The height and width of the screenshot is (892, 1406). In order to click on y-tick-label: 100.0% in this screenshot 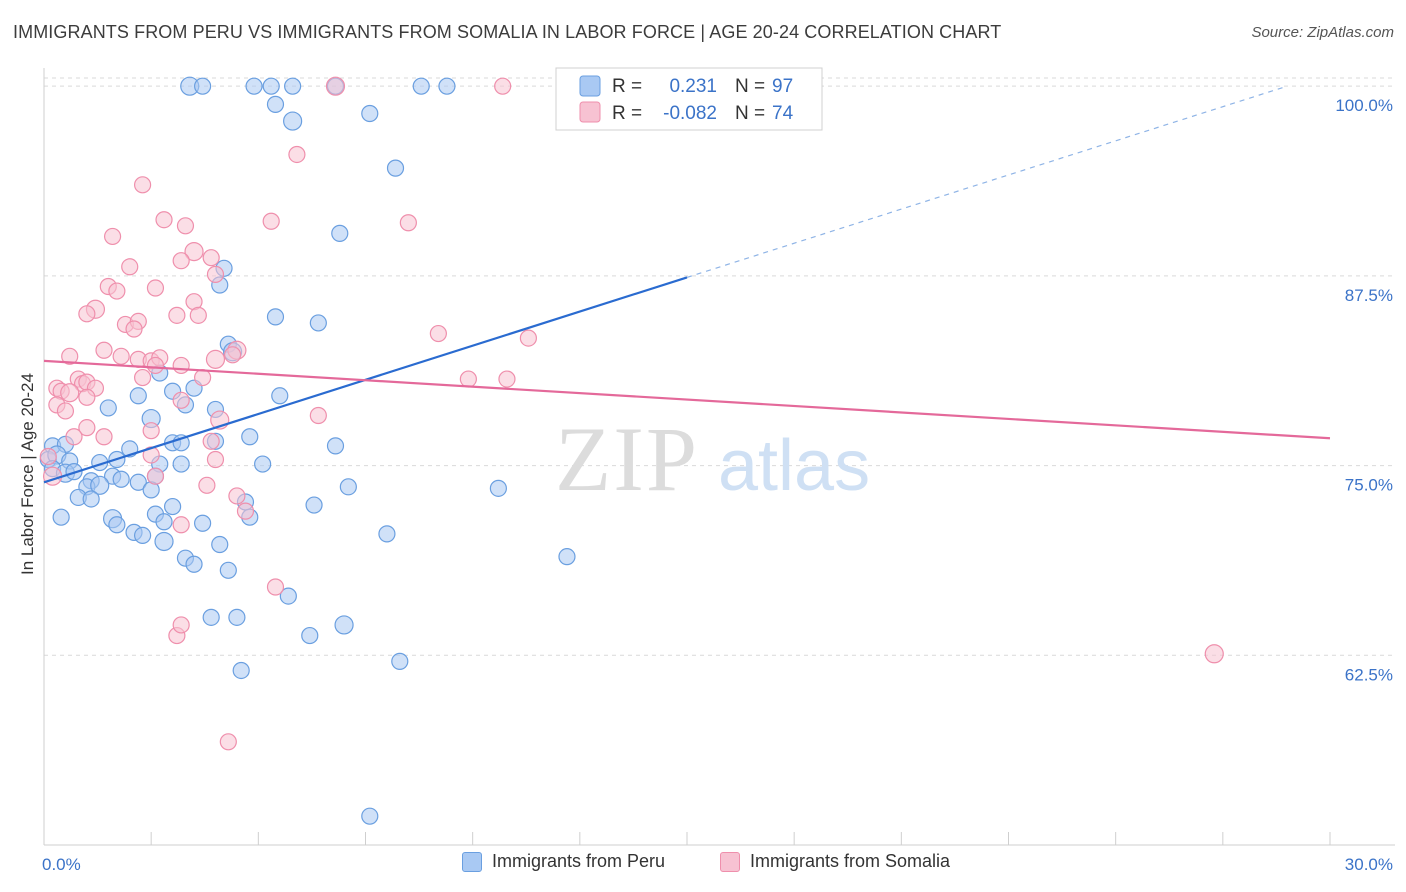, I will do `click(1364, 105)`.